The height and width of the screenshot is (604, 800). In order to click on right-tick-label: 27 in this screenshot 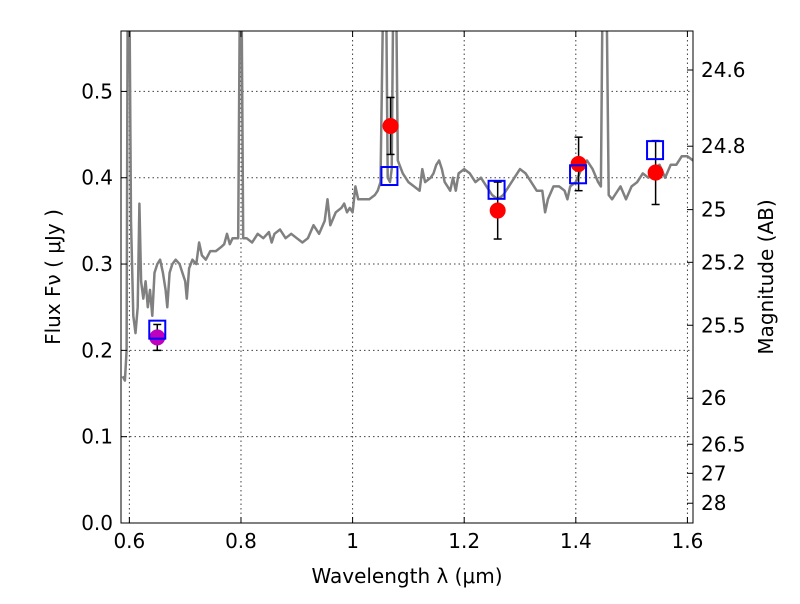, I will do `click(713, 473)`.